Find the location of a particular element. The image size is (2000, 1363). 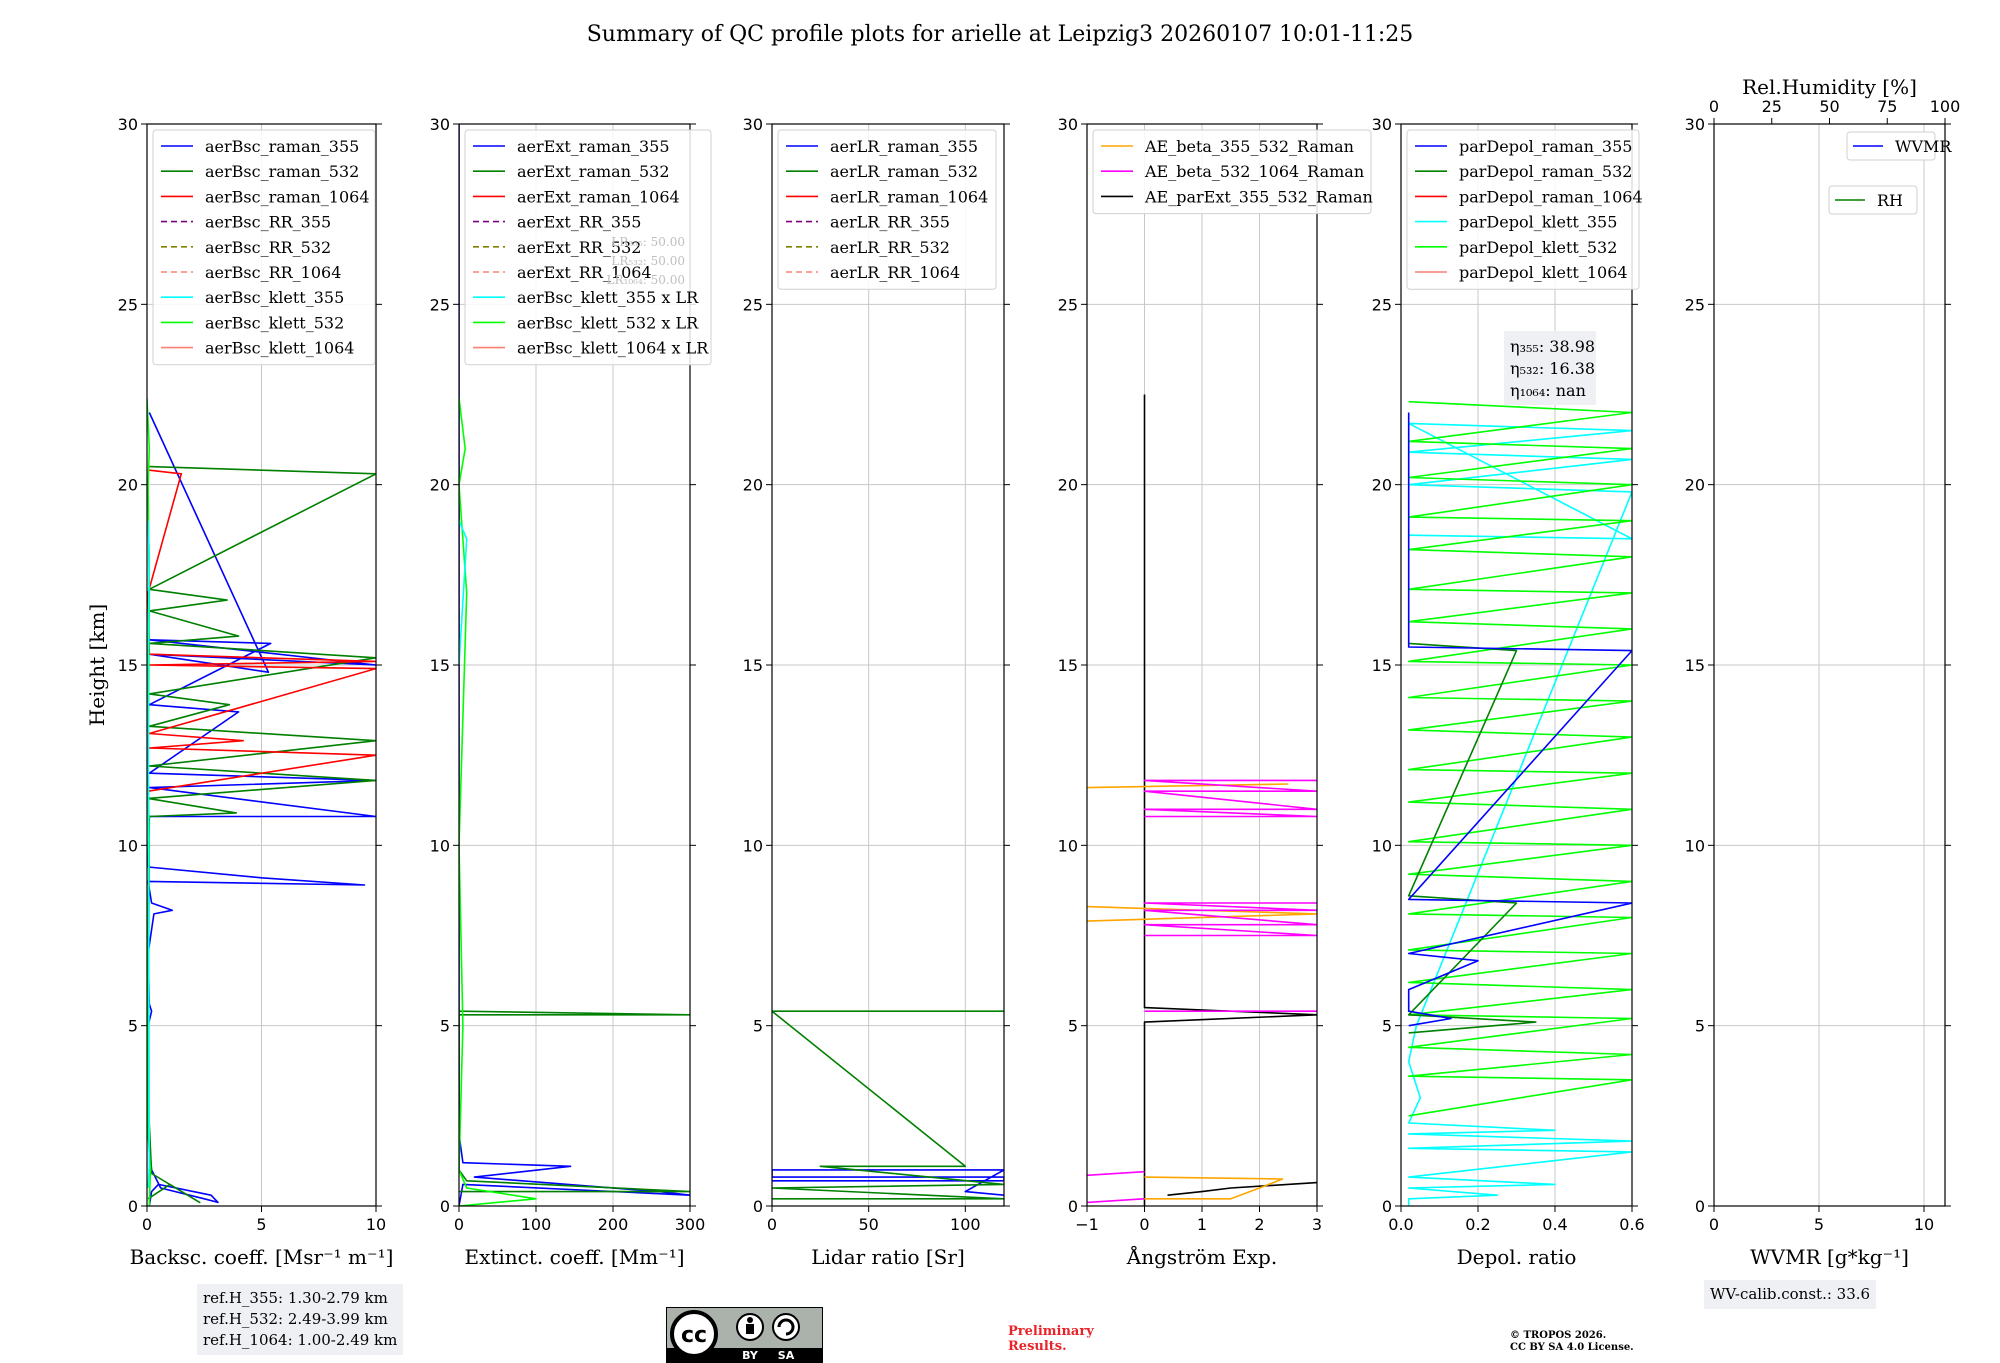

x-axis-label: Depol. ratio is located at coordinates (1517, 1257).